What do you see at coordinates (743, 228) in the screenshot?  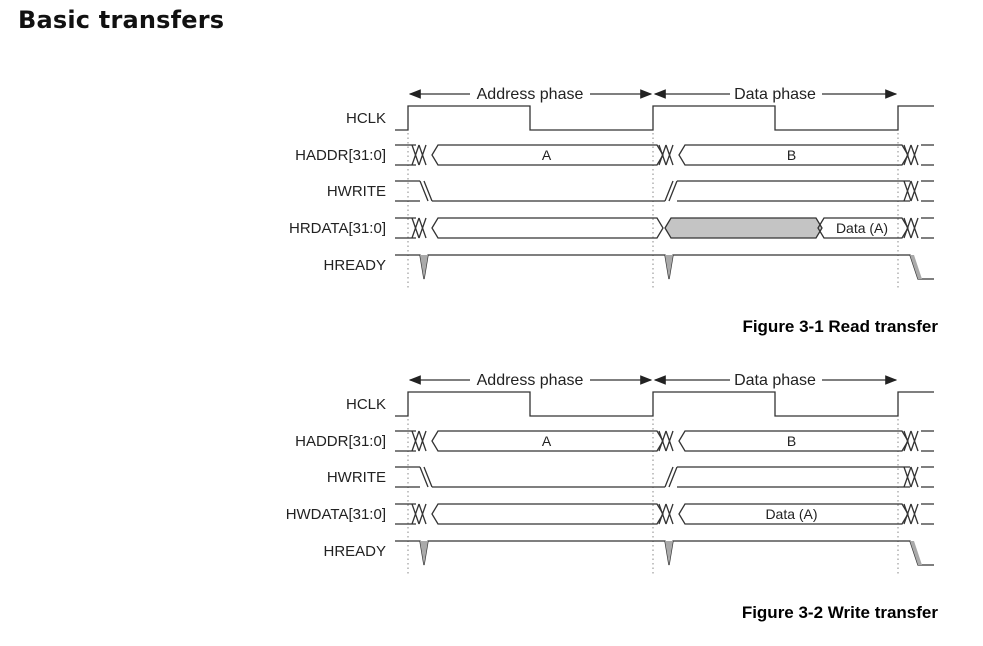 I see `hdata-segment-invalid` at bounding box center [743, 228].